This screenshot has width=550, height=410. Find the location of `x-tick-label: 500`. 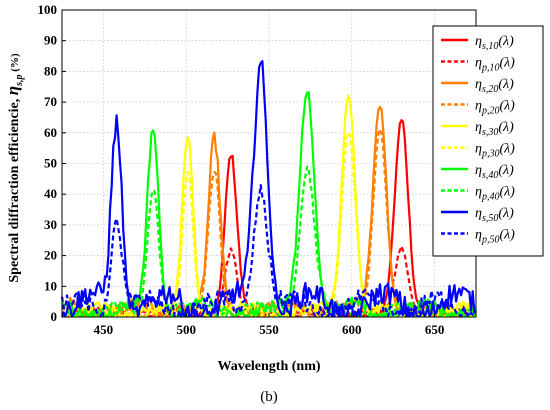

x-tick-label: 500 is located at coordinates (186, 329).